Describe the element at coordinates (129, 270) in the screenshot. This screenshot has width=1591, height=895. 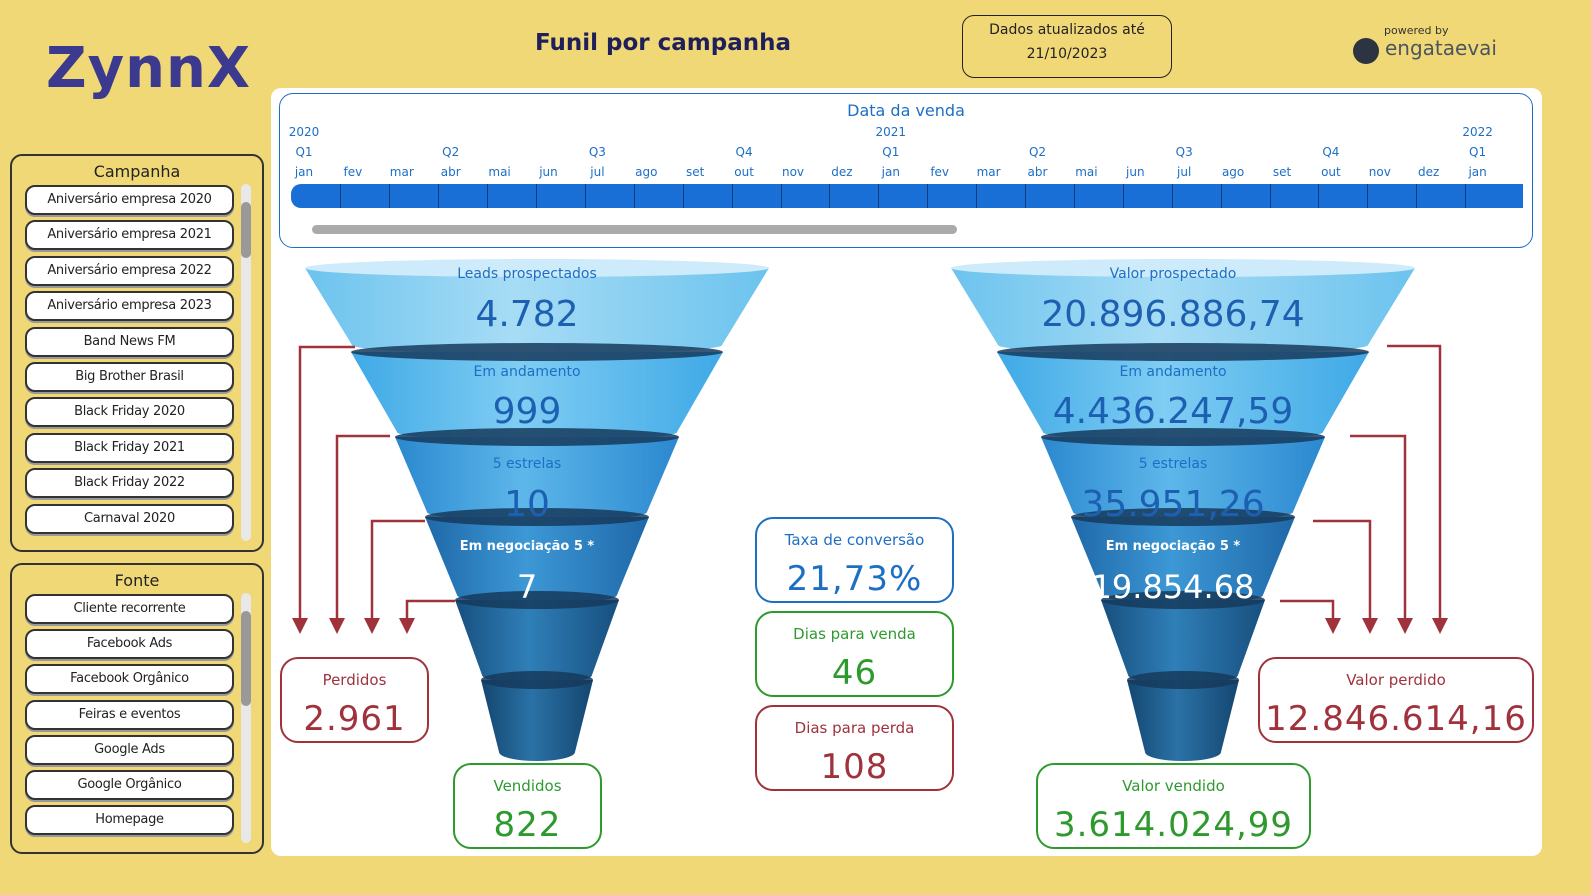
I see `slicer-item: Aniversário empresa 2022` at that location.